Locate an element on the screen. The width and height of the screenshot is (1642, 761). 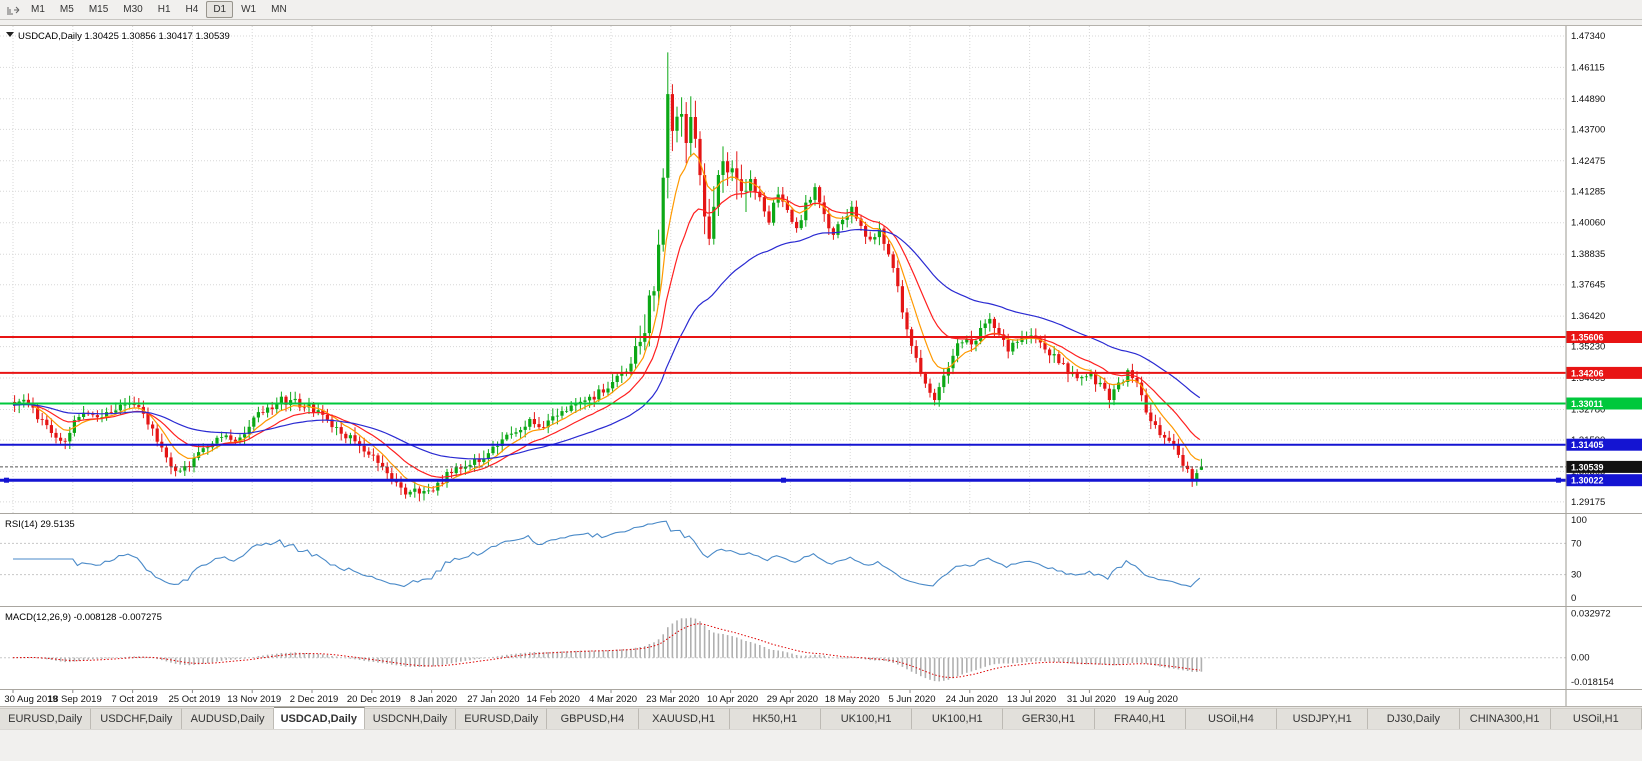
chart-tab-usdcnh-daily: USDCNH,Daily is located at coordinates (410, 718).